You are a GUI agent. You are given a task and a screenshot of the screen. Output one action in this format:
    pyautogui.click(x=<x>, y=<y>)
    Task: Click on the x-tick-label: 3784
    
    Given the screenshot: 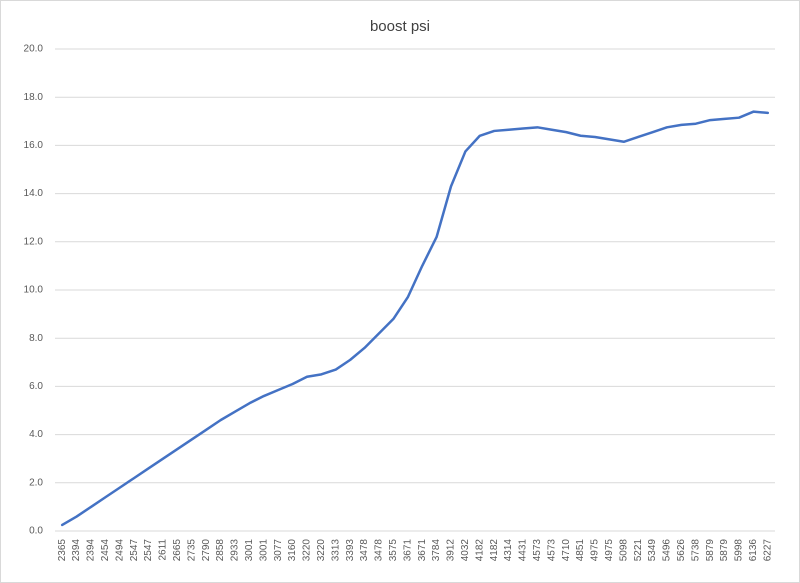 What is the action you would take?
    pyautogui.click(x=436, y=550)
    